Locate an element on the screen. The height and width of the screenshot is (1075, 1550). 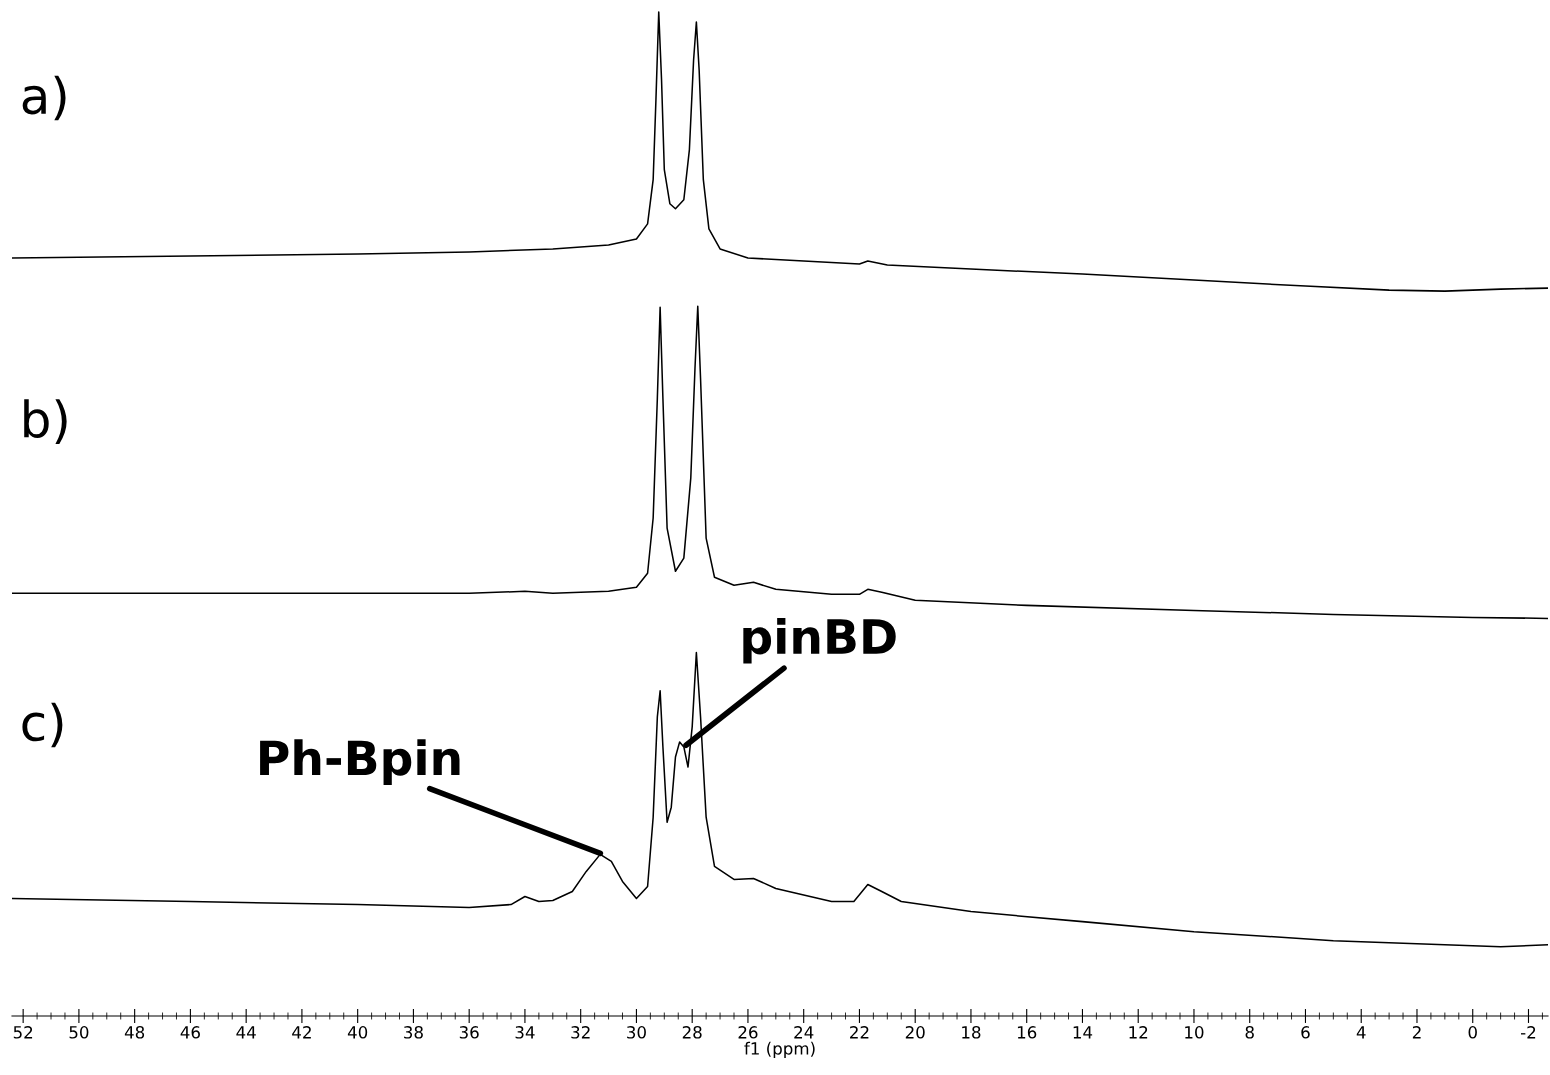
annotation: pinBD is located at coordinates (819, 640).